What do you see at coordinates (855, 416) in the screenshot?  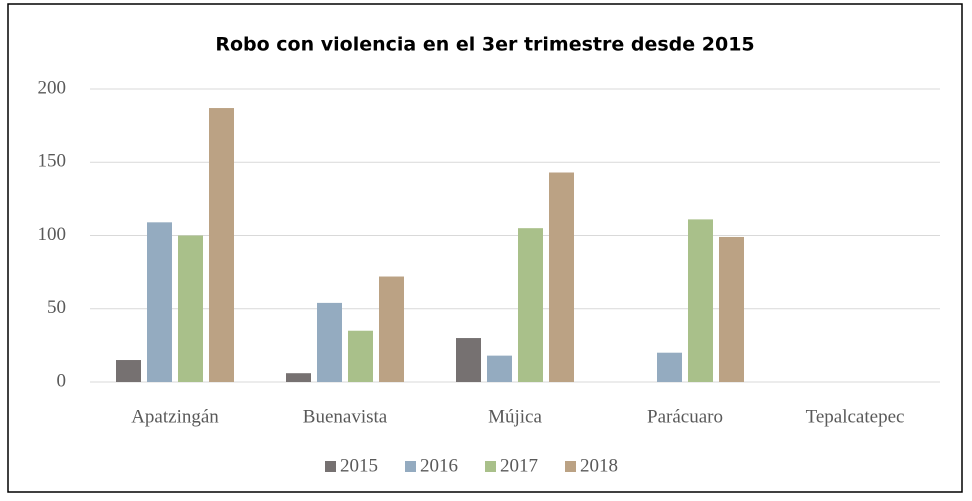 I see `x-tick-label: Tepalcatepec` at bounding box center [855, 416].